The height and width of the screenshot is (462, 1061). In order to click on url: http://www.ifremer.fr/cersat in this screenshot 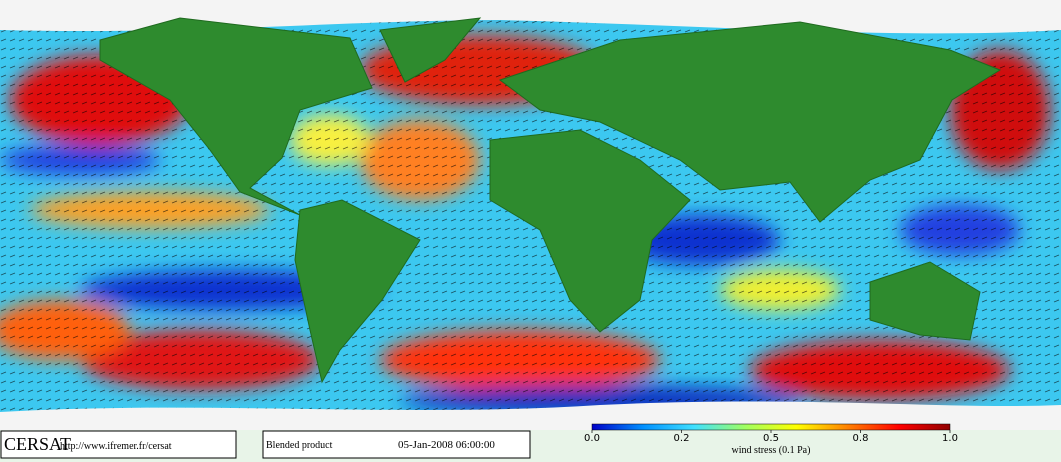, I will do `click(116, 446)`.